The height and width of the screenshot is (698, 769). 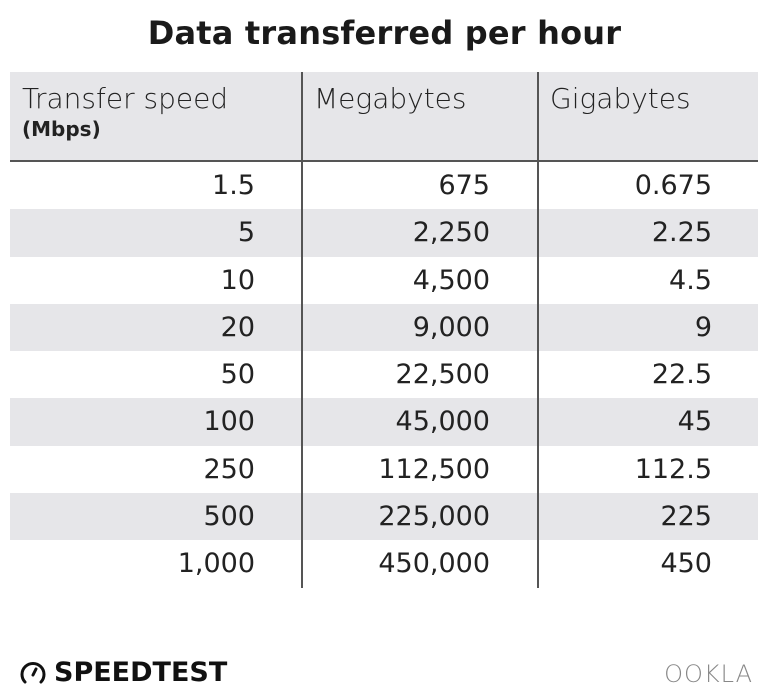 I want to click on cell-megabytes: 22,500, so click(x=442, y=375).